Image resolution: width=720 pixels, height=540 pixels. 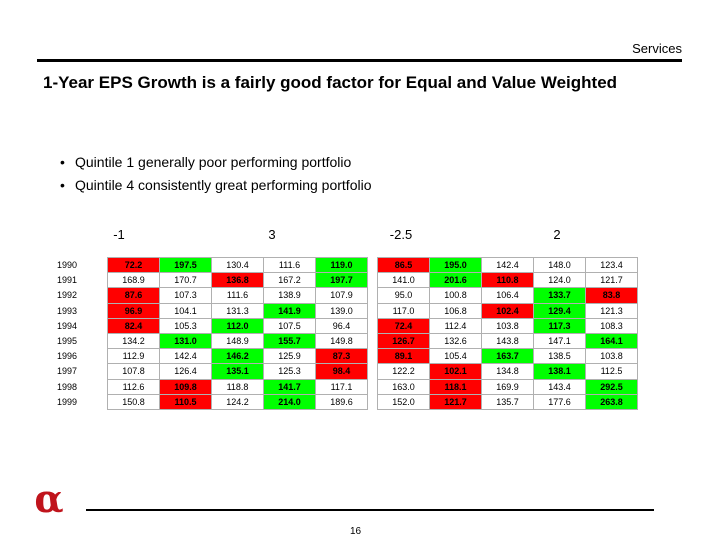 I want to click on table-cell: 89.1, so click(x=403, y=356).